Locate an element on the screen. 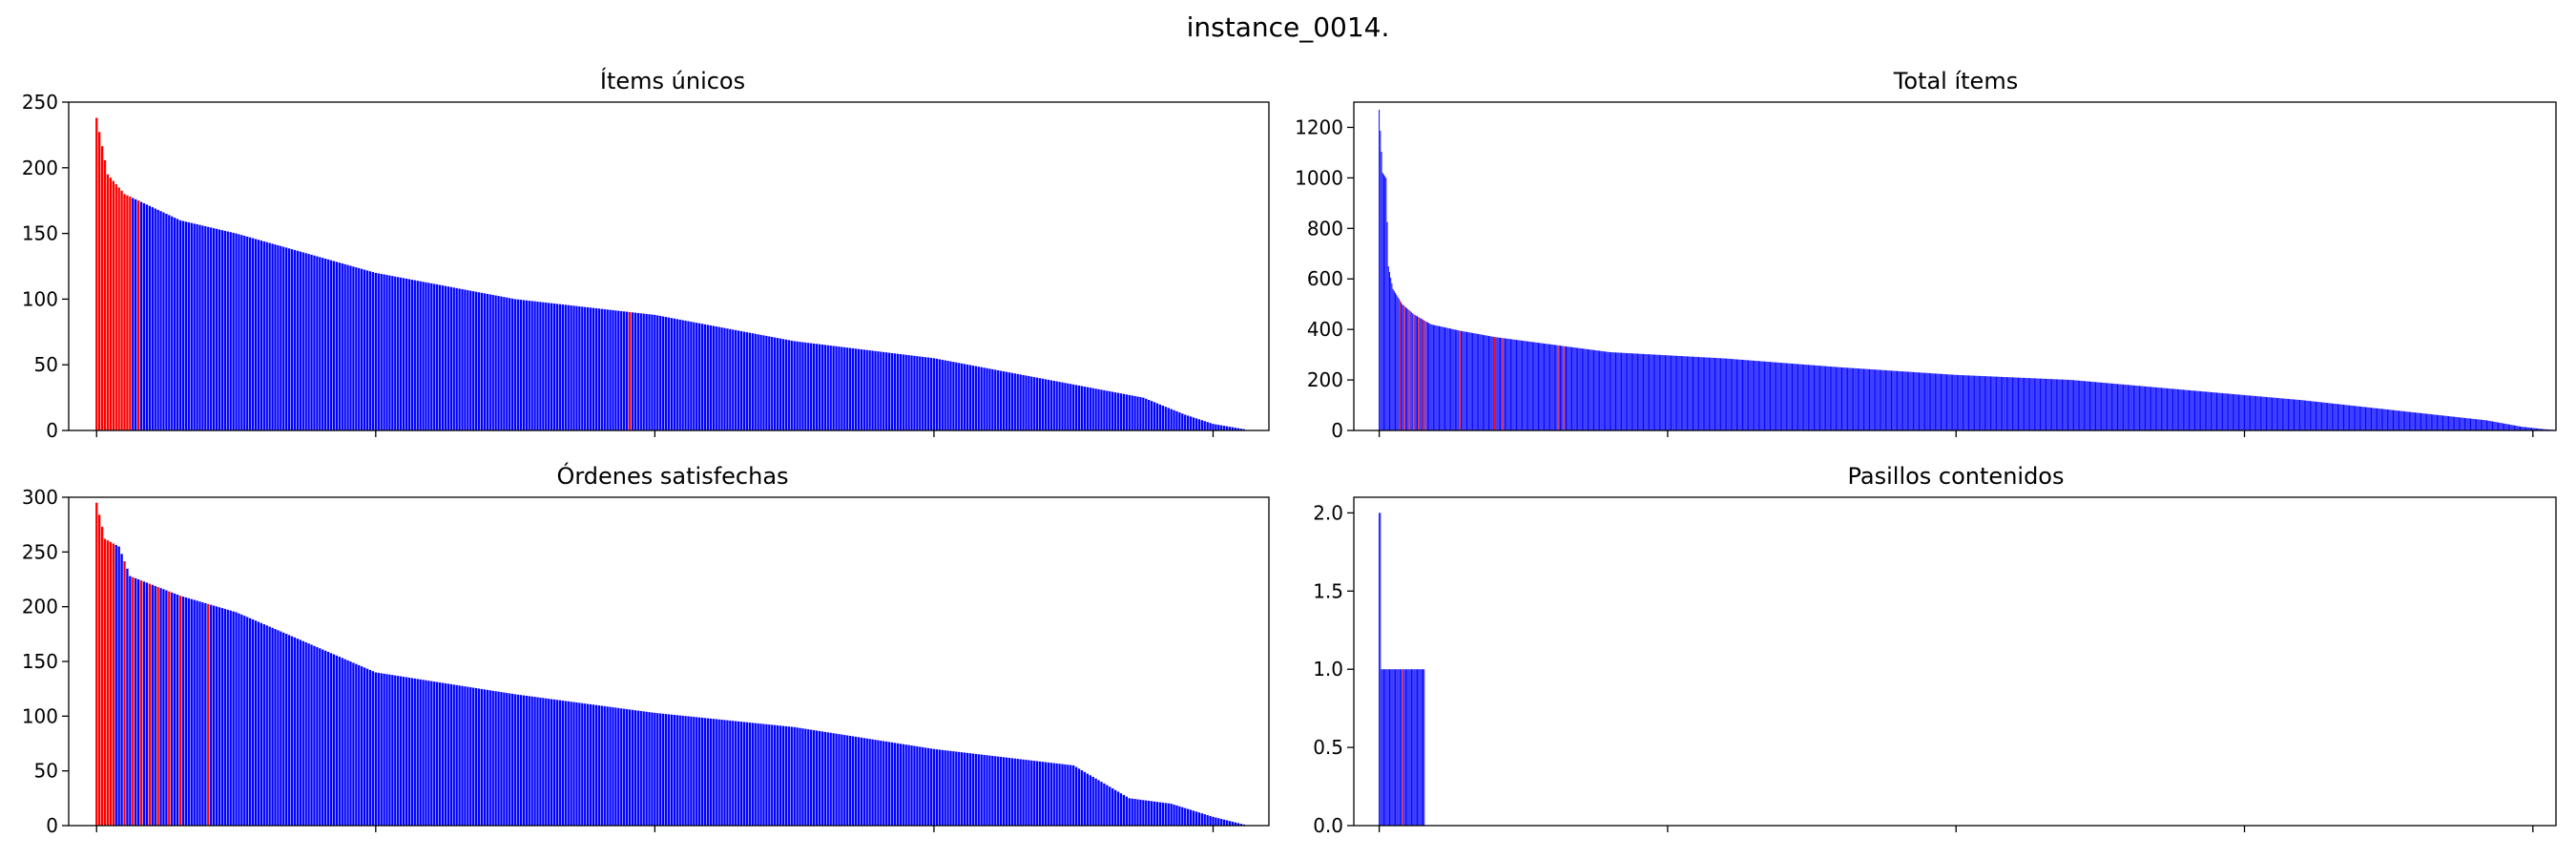  y-tick-label: 200 is located at coordinates (1325, 379).